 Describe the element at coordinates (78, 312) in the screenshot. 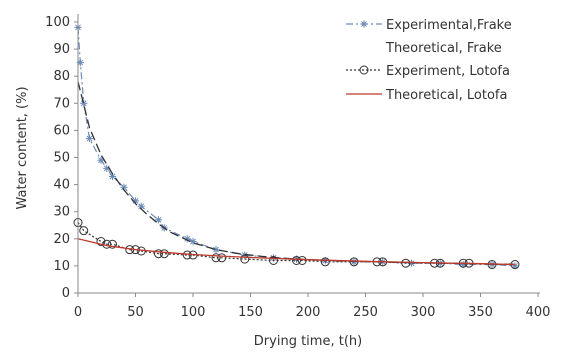

I see `x-tick-label: 0` at that location.